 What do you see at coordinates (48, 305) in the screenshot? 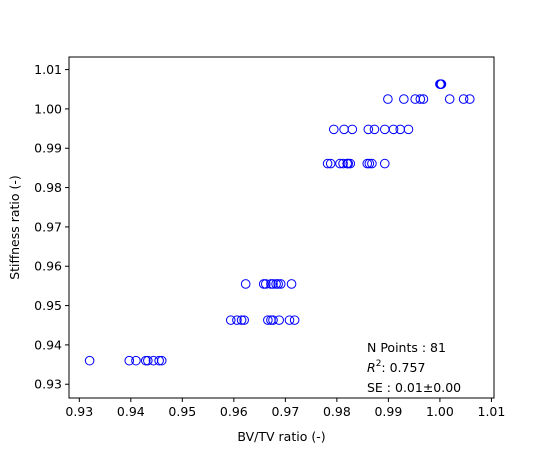
I see `y-tick-label: 0.95` at bounding box center [48, 305].